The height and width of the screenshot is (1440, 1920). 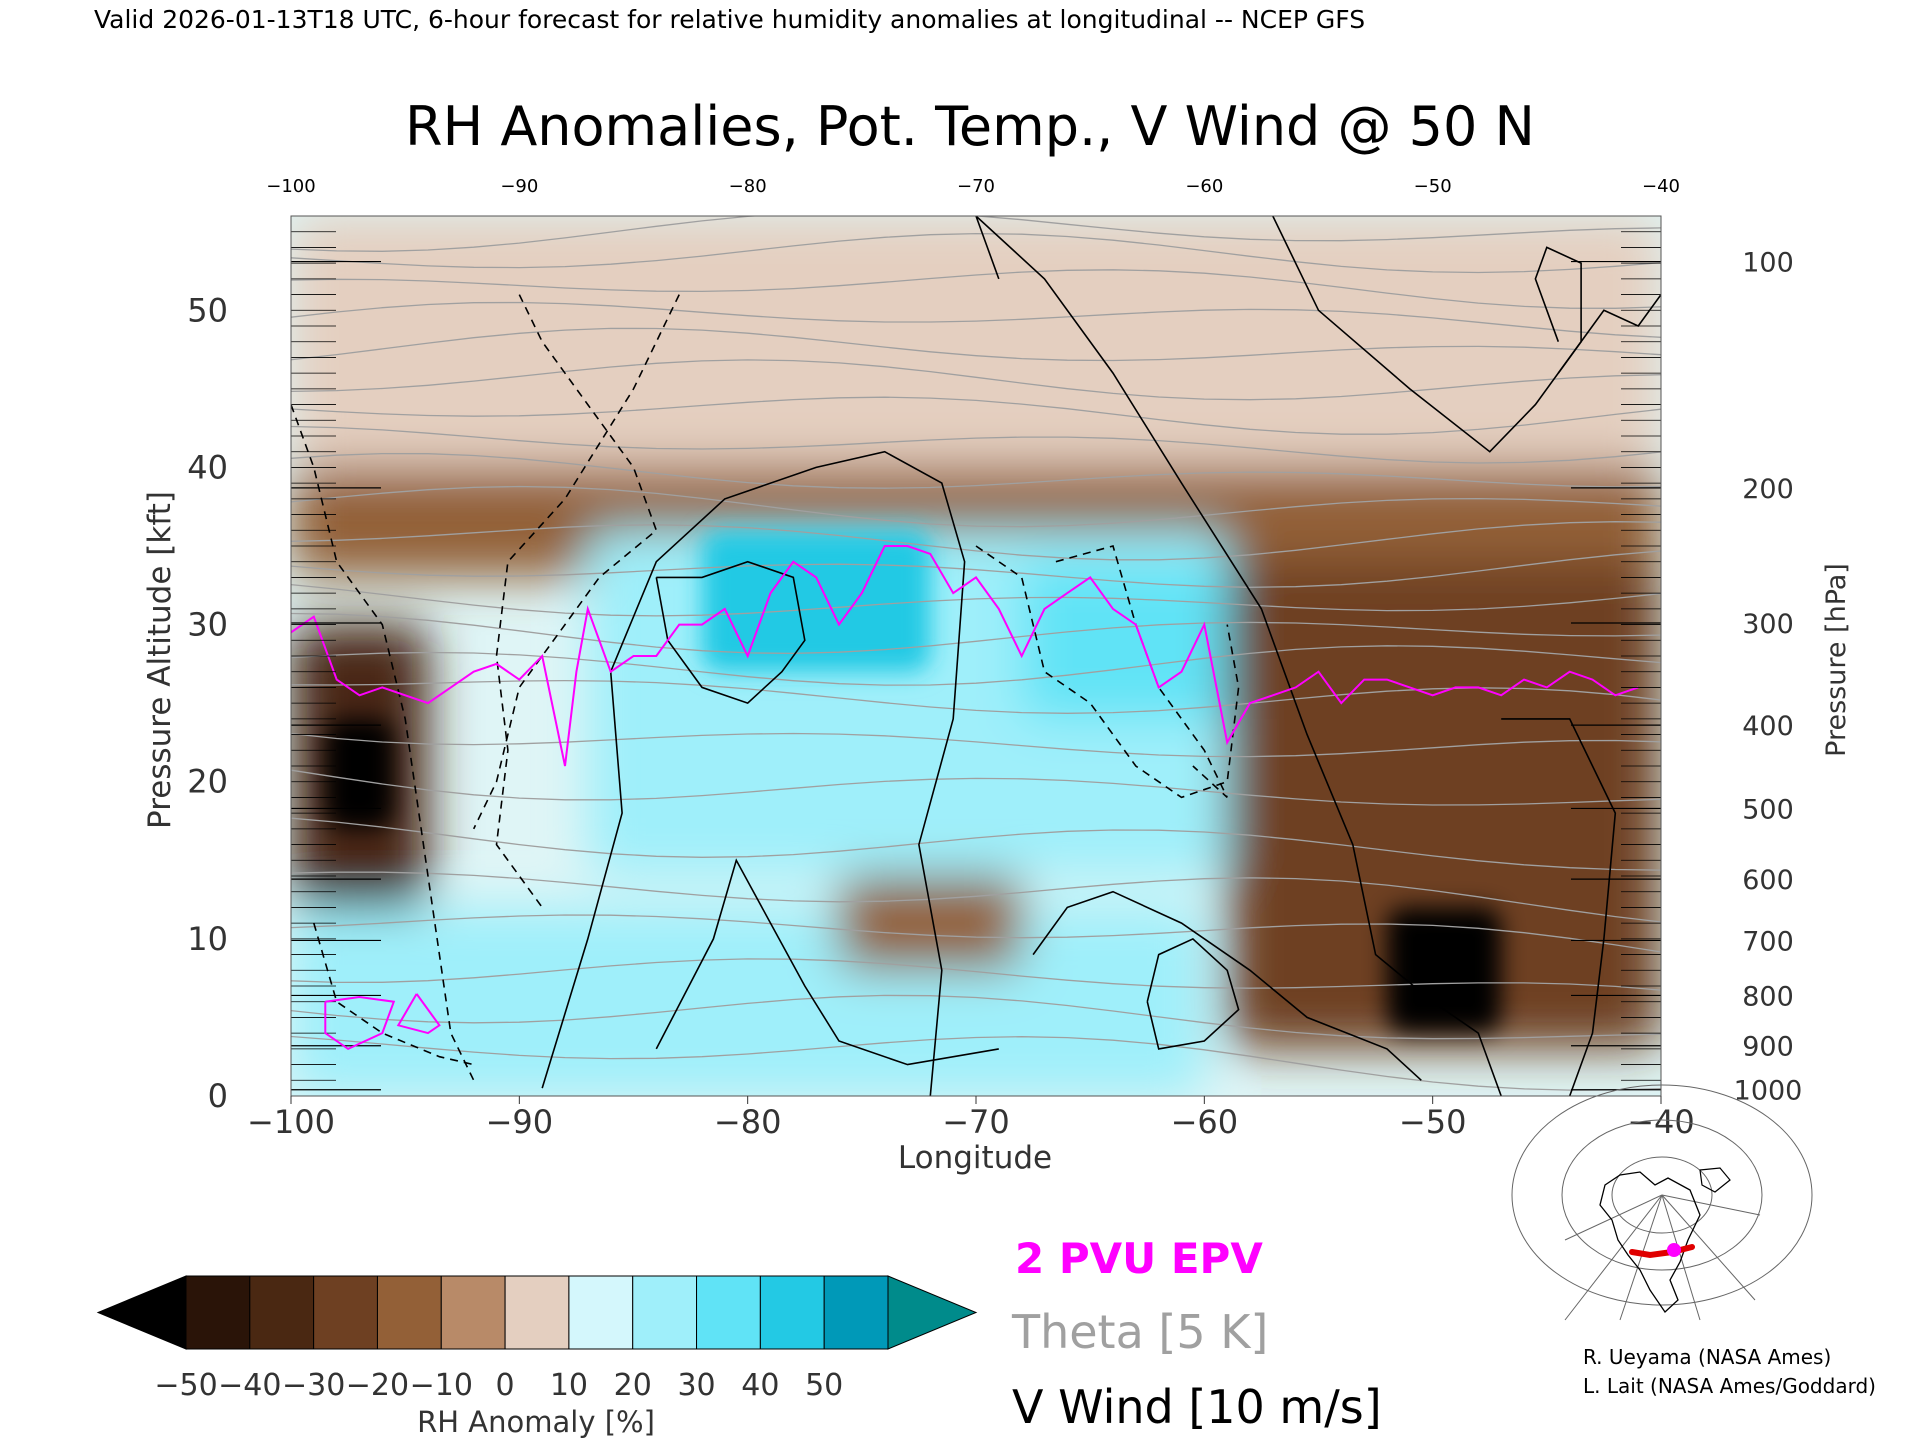 What do you see at coordinates (505, 1385) in the screenshot?
I see `colorbar-tick-label-5: 0` at bounding box center [505, 1385].